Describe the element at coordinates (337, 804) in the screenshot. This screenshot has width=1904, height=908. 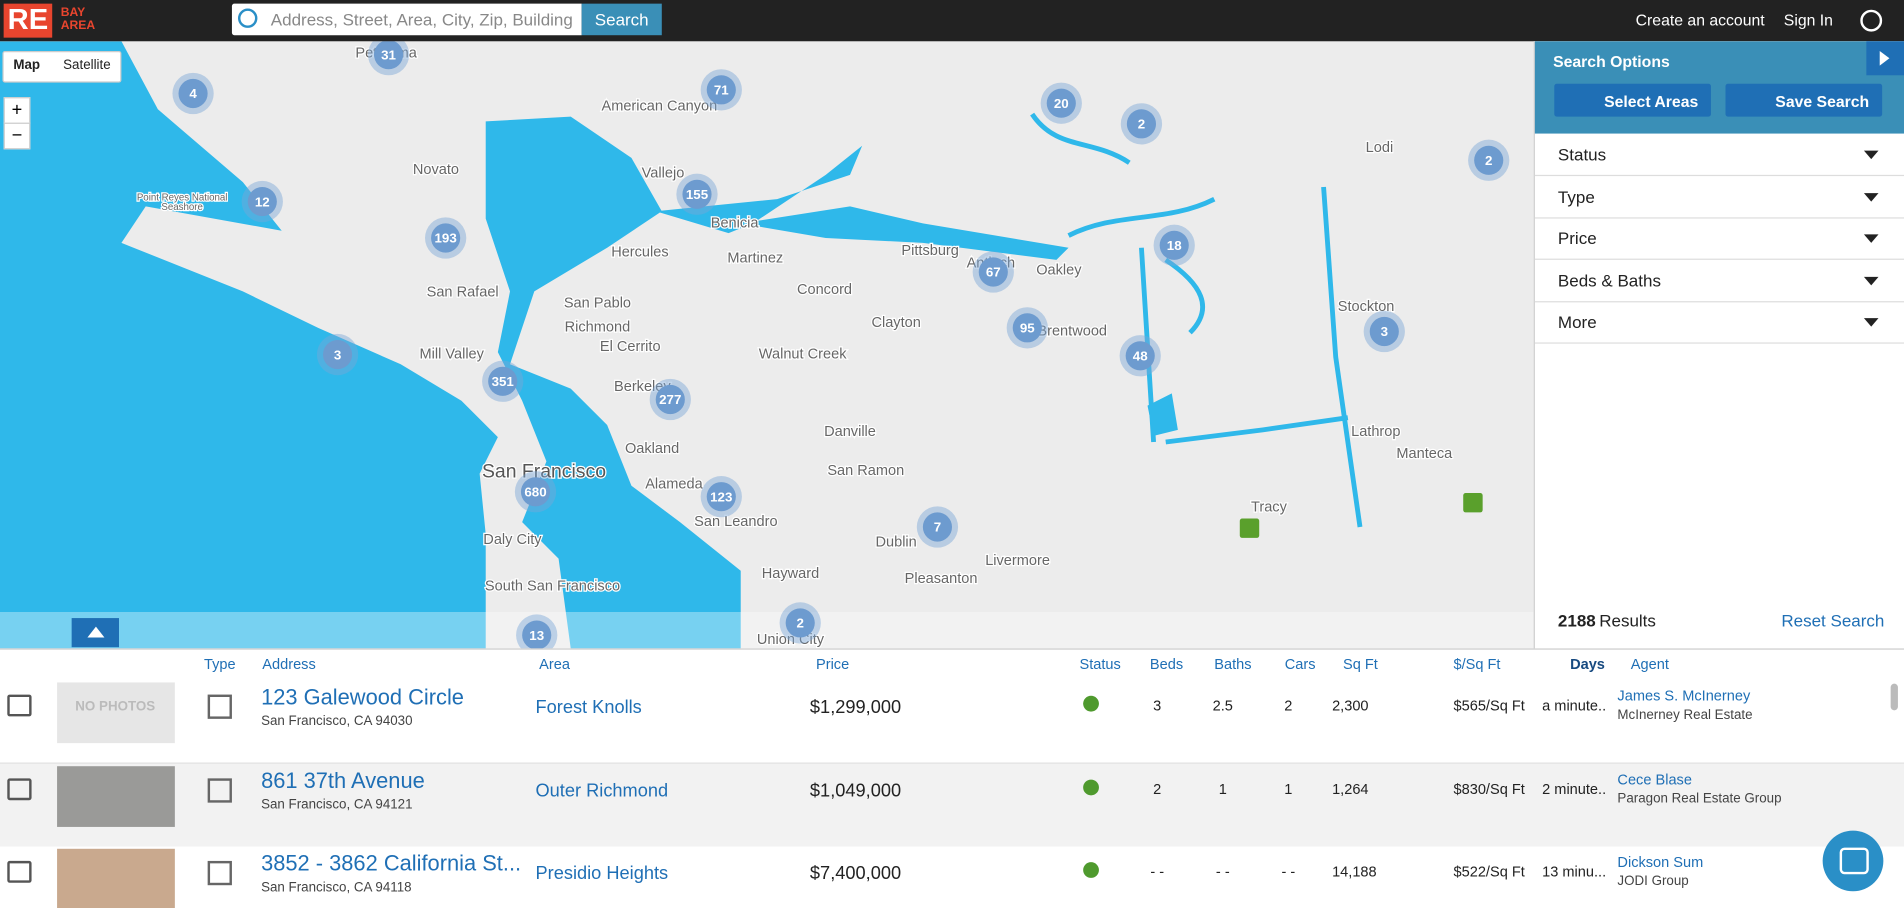
I see `city: San Francisco, CA 94121` at that location.